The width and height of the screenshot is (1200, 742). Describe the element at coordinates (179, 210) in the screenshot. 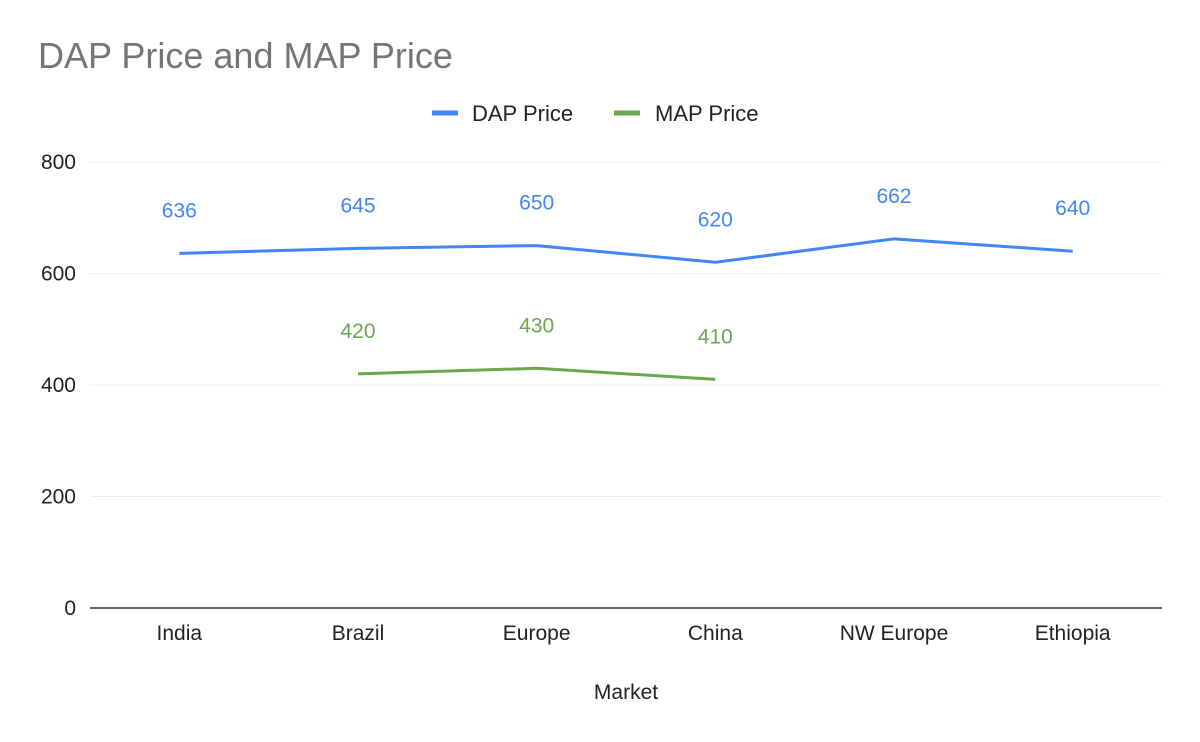

I see `data-label-dap-price: 636` at that location.